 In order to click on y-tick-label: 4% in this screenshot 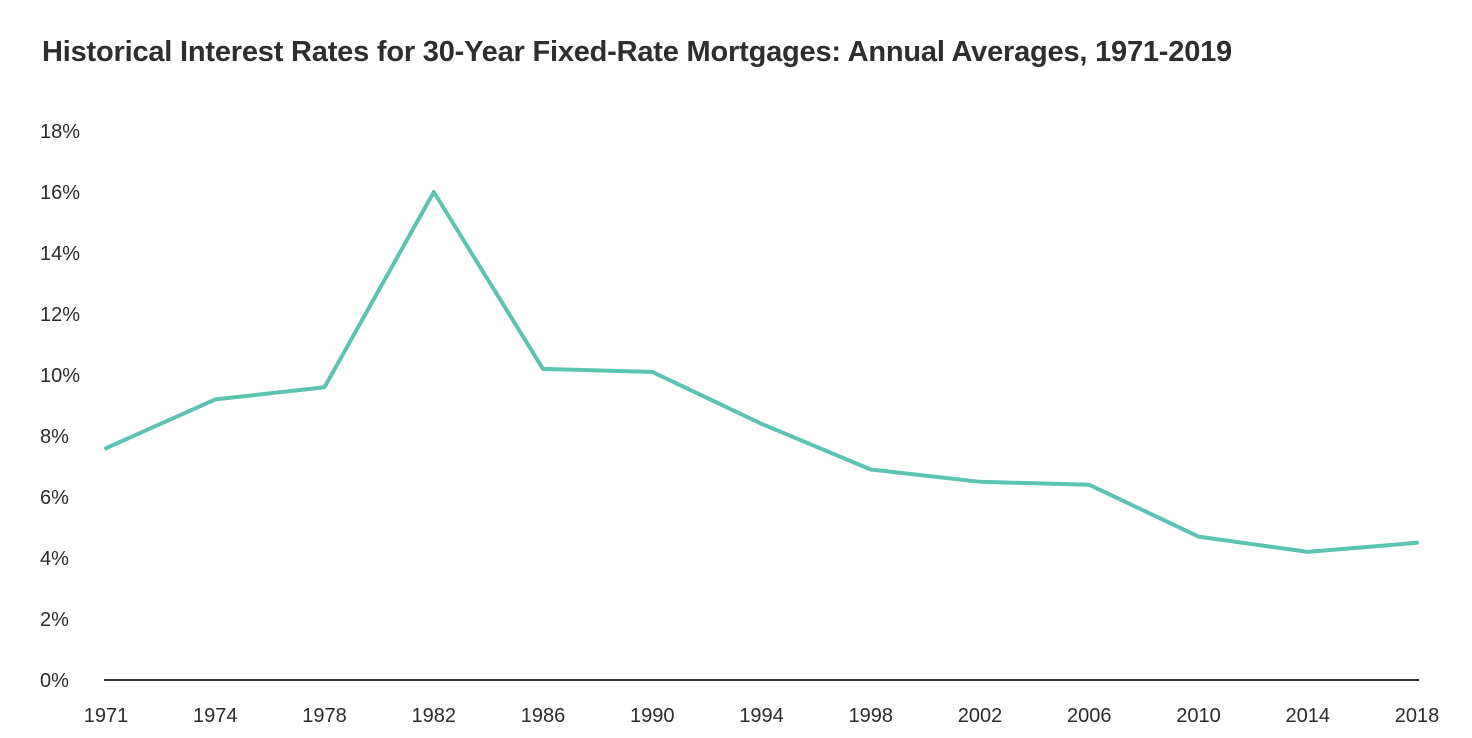, I will do `click(54, 559)`.